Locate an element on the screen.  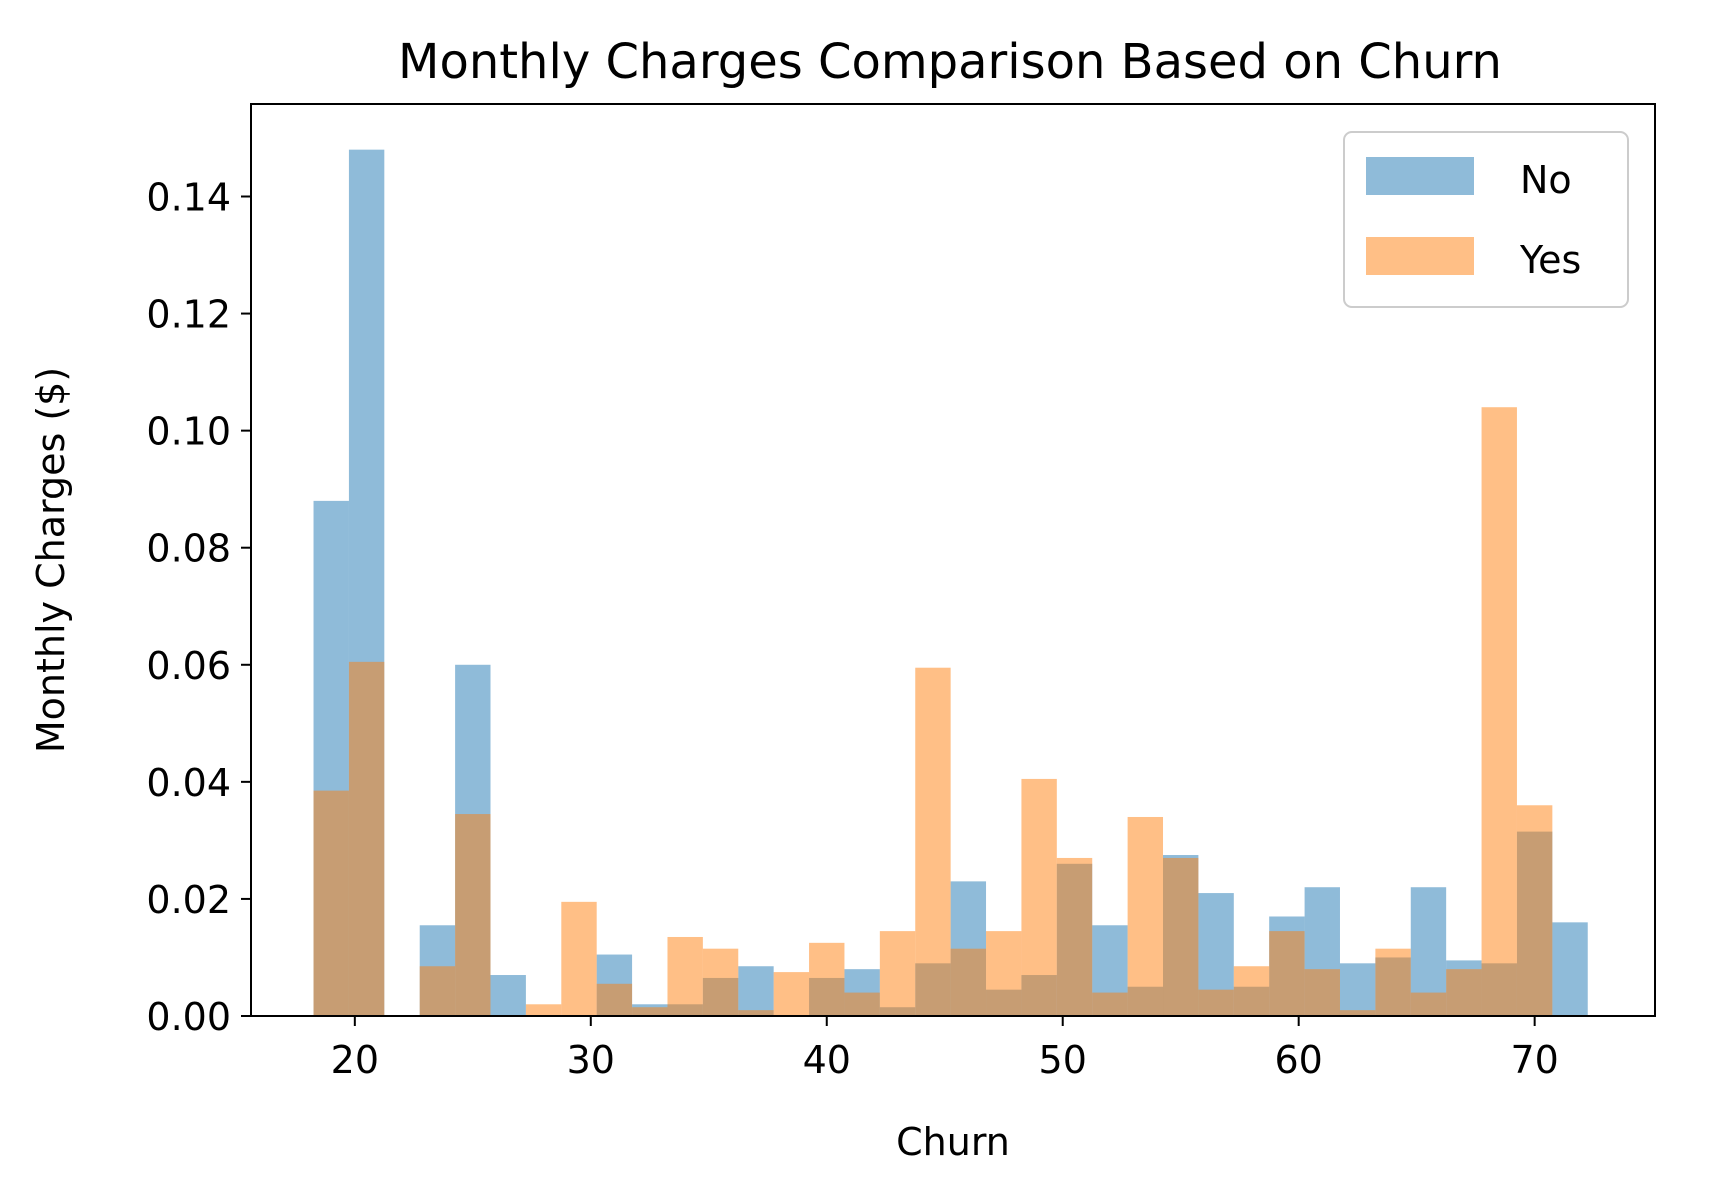
y-axis-label: Monthly Charges ($) is located at coordinates (51, 560).